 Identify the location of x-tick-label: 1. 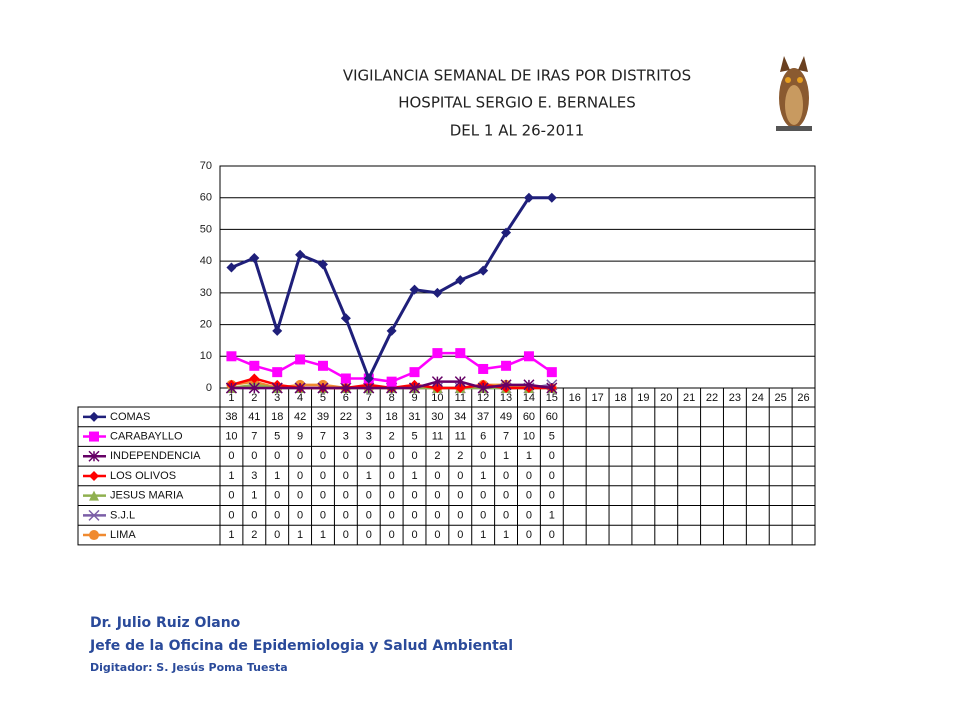
(231, 398).